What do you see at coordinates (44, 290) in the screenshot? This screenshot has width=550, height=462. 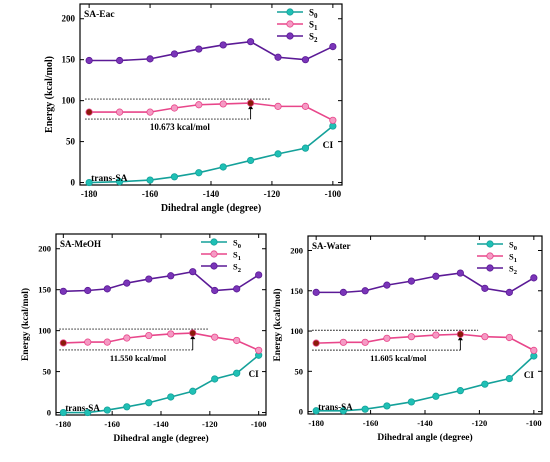 I see `y-tick-label: 150` at bounding box center [44, 290].